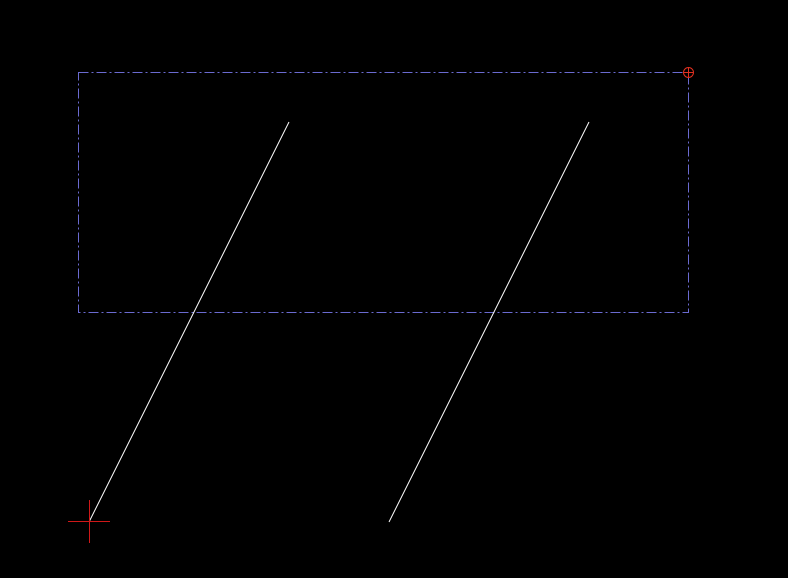 The width and height of the screenshot is (788, 578). What do you see at coordinates (688, 72) in the screenshot?
I see `frame-corner-marker` at bounding box center [688, 72].